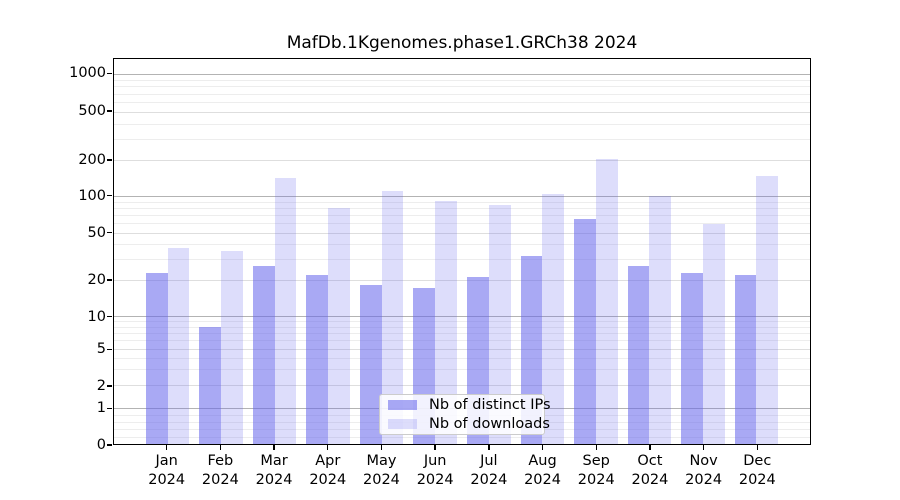 The height and width of the screenshot is (500, 900). Describe the element at coordinates (553, 319) in the screenshot. I see `bar-downloads-aug` at that location.